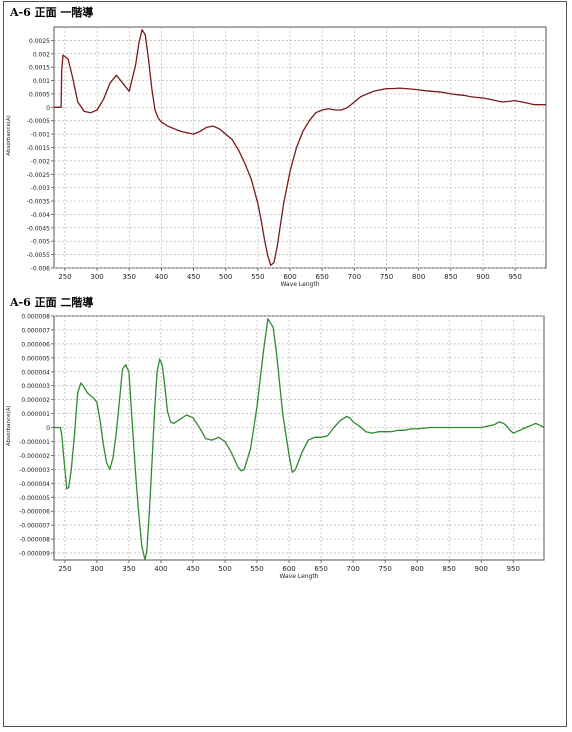 The image size is (572, 732). I want to click on y-tick-label: 0.0025, so click(39, 41).